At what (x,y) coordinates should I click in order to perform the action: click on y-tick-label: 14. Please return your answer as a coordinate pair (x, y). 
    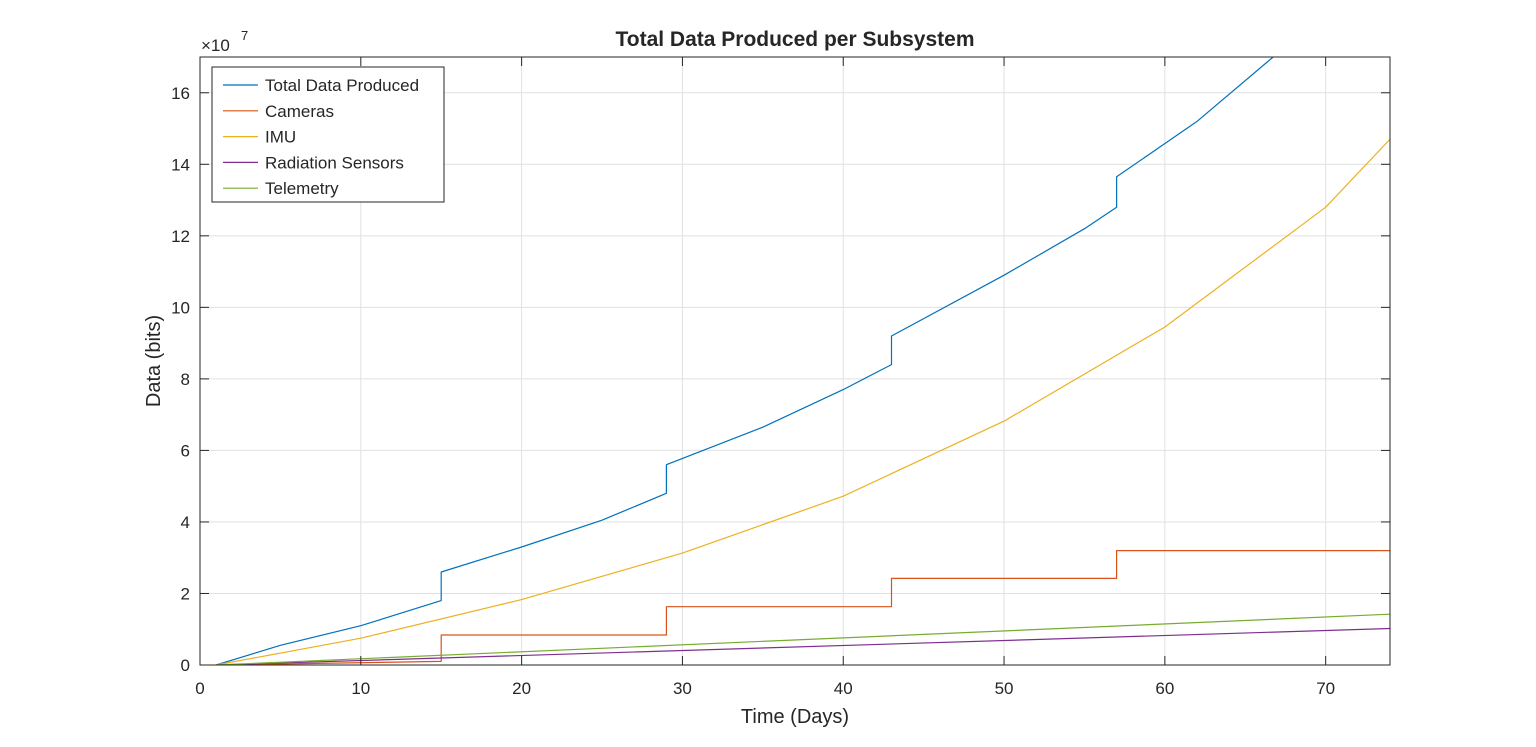
    Looking at the image, I should click on (180, 164).